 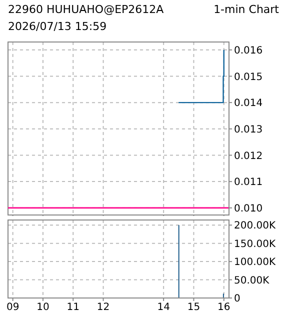 I want to click on text: 1-min Chart, so click(x=246, y=9).